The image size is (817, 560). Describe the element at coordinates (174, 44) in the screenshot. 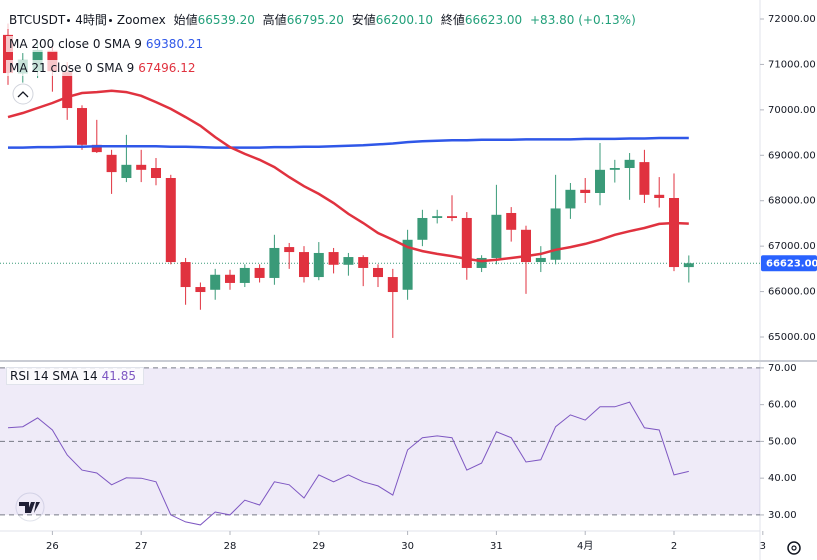

I see `legend-value: 69380.21` at that location.